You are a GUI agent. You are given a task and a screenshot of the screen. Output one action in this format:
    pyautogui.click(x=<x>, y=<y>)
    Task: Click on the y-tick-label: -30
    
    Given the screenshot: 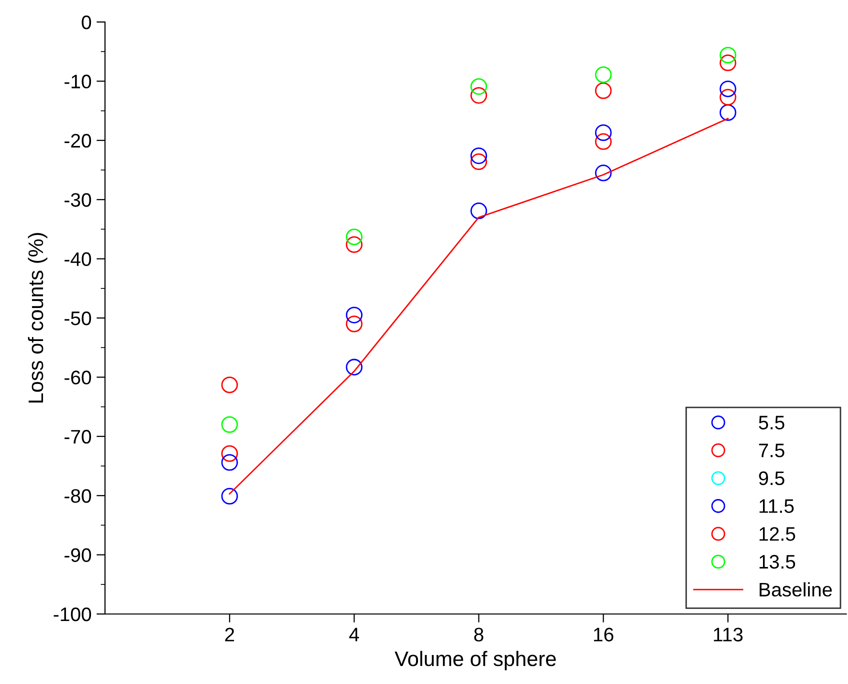 What is the action you would take?
    pyautogui.click(x=78, y=200)
    